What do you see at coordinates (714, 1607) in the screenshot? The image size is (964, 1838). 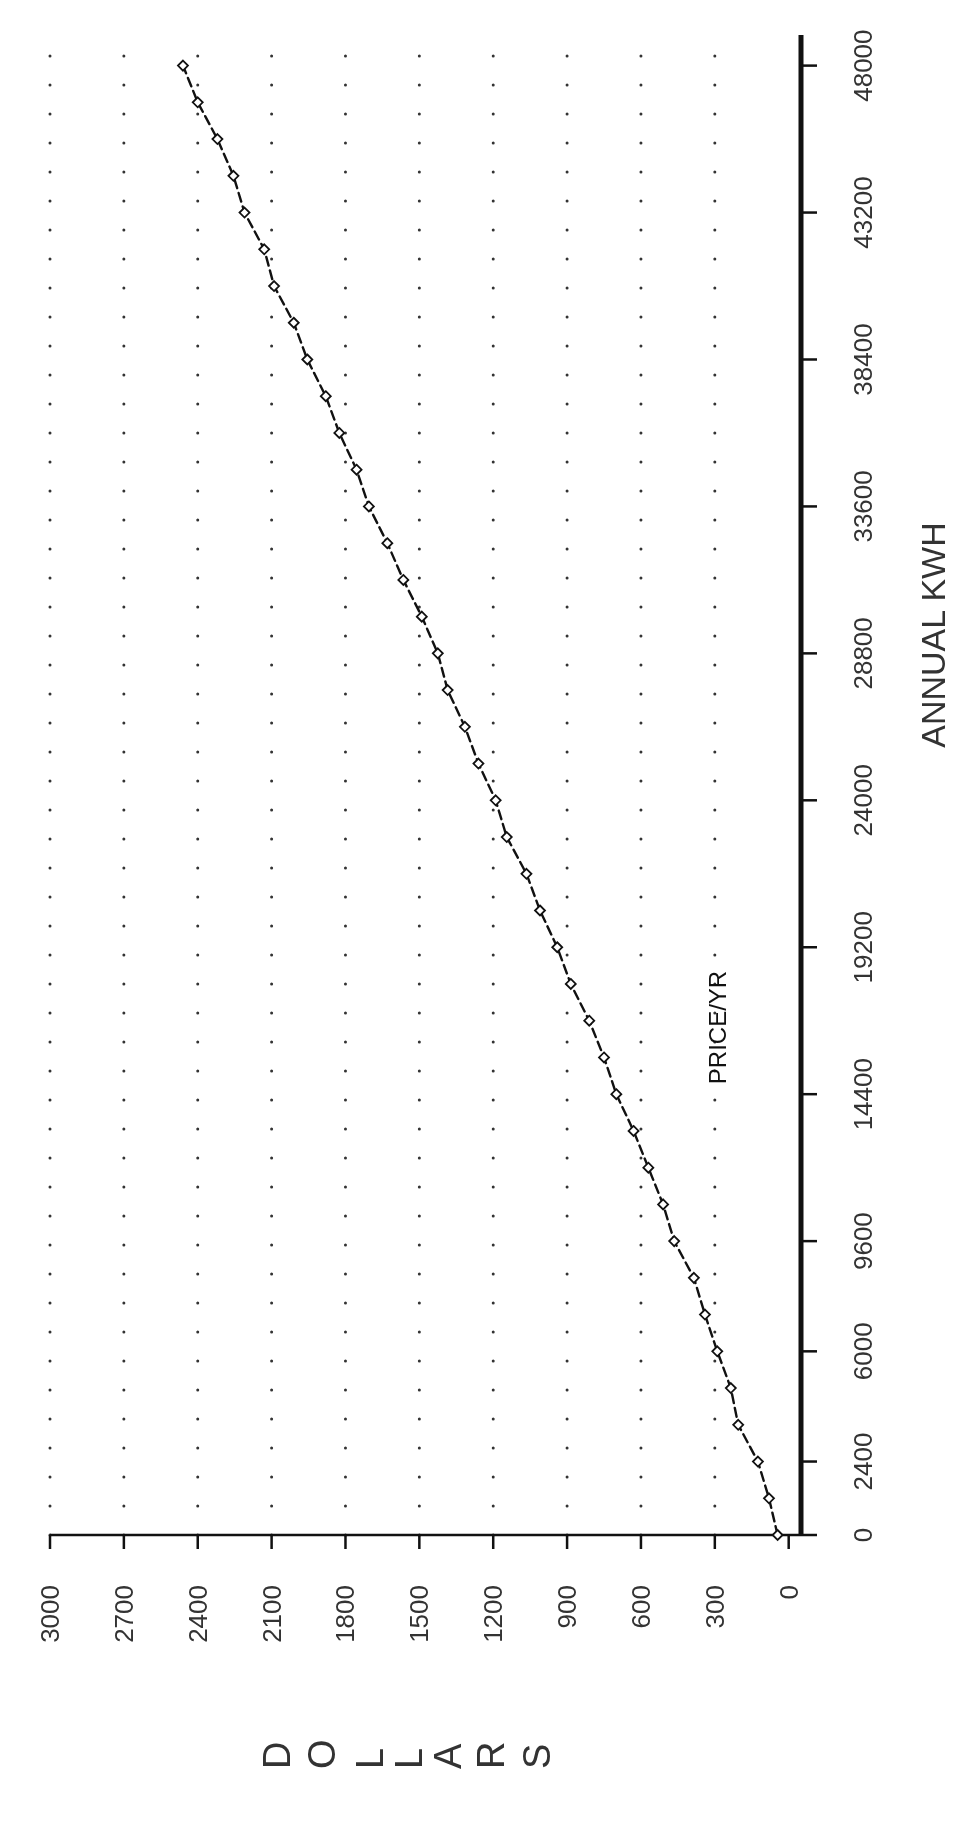 I see `x-tick-label: 300` at bounding box center [714, 1607].